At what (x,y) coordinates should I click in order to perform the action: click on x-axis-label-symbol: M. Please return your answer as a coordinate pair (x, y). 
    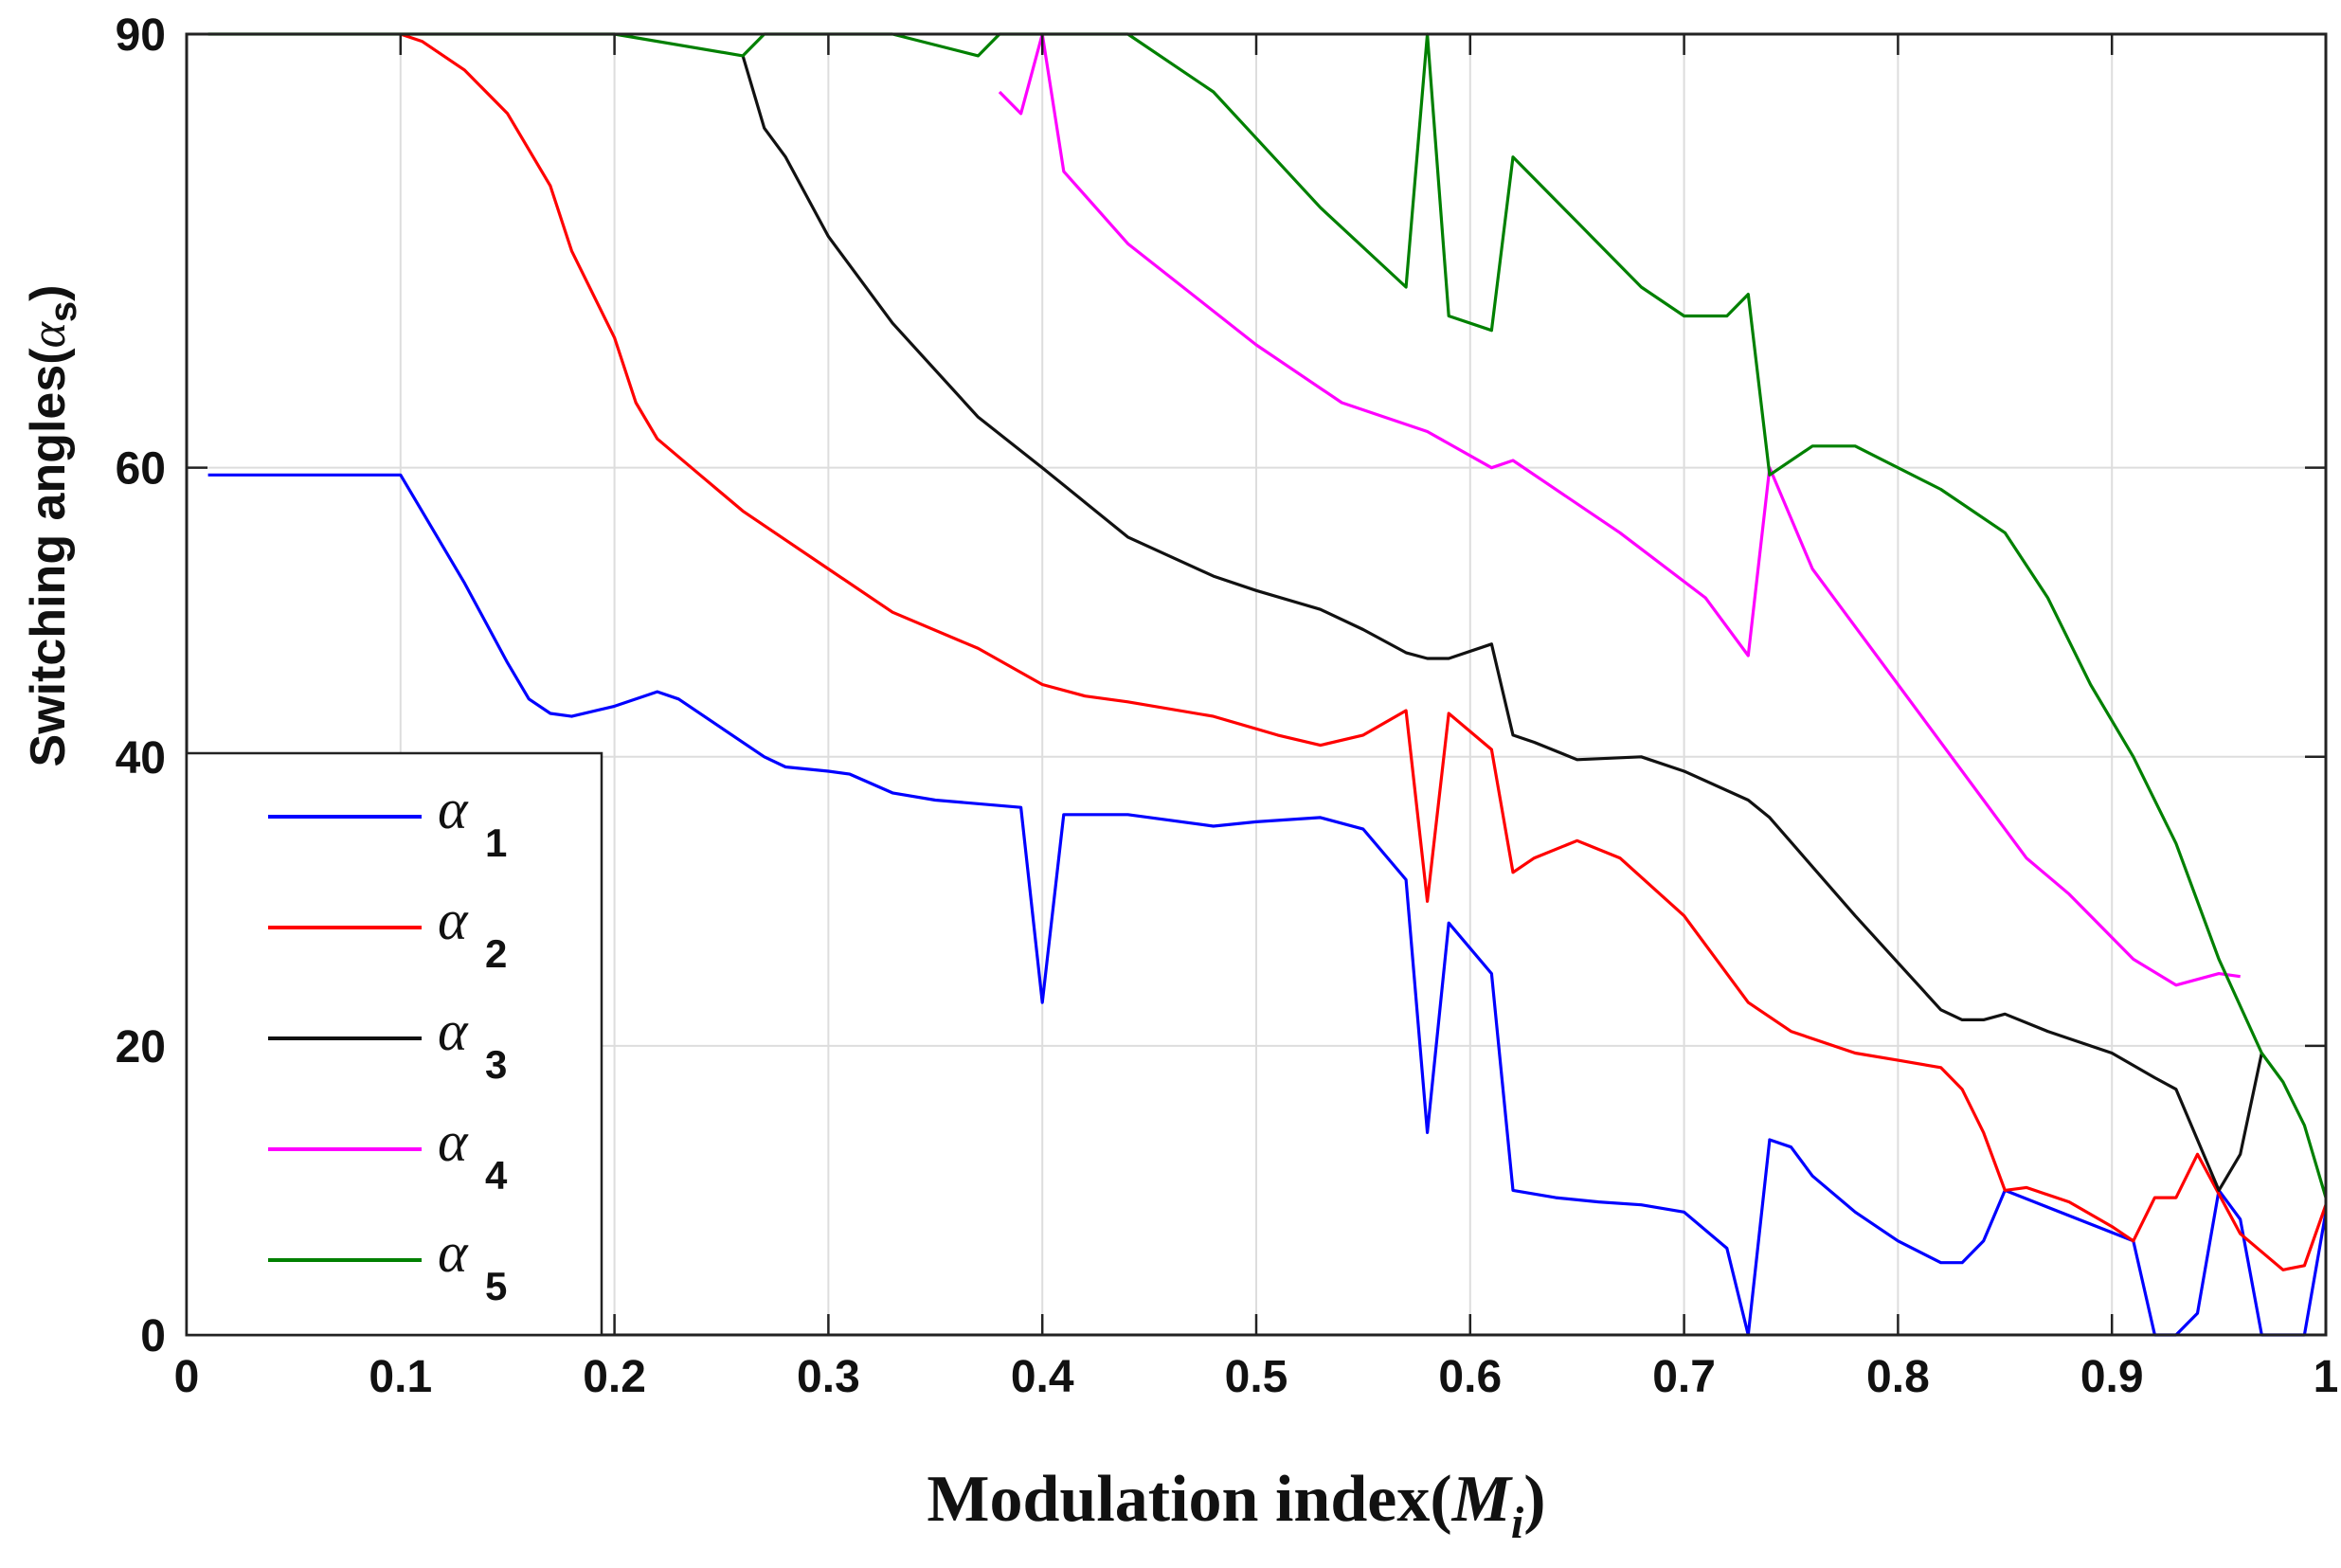
    Looking at the image, I should click on (1483, 1499).